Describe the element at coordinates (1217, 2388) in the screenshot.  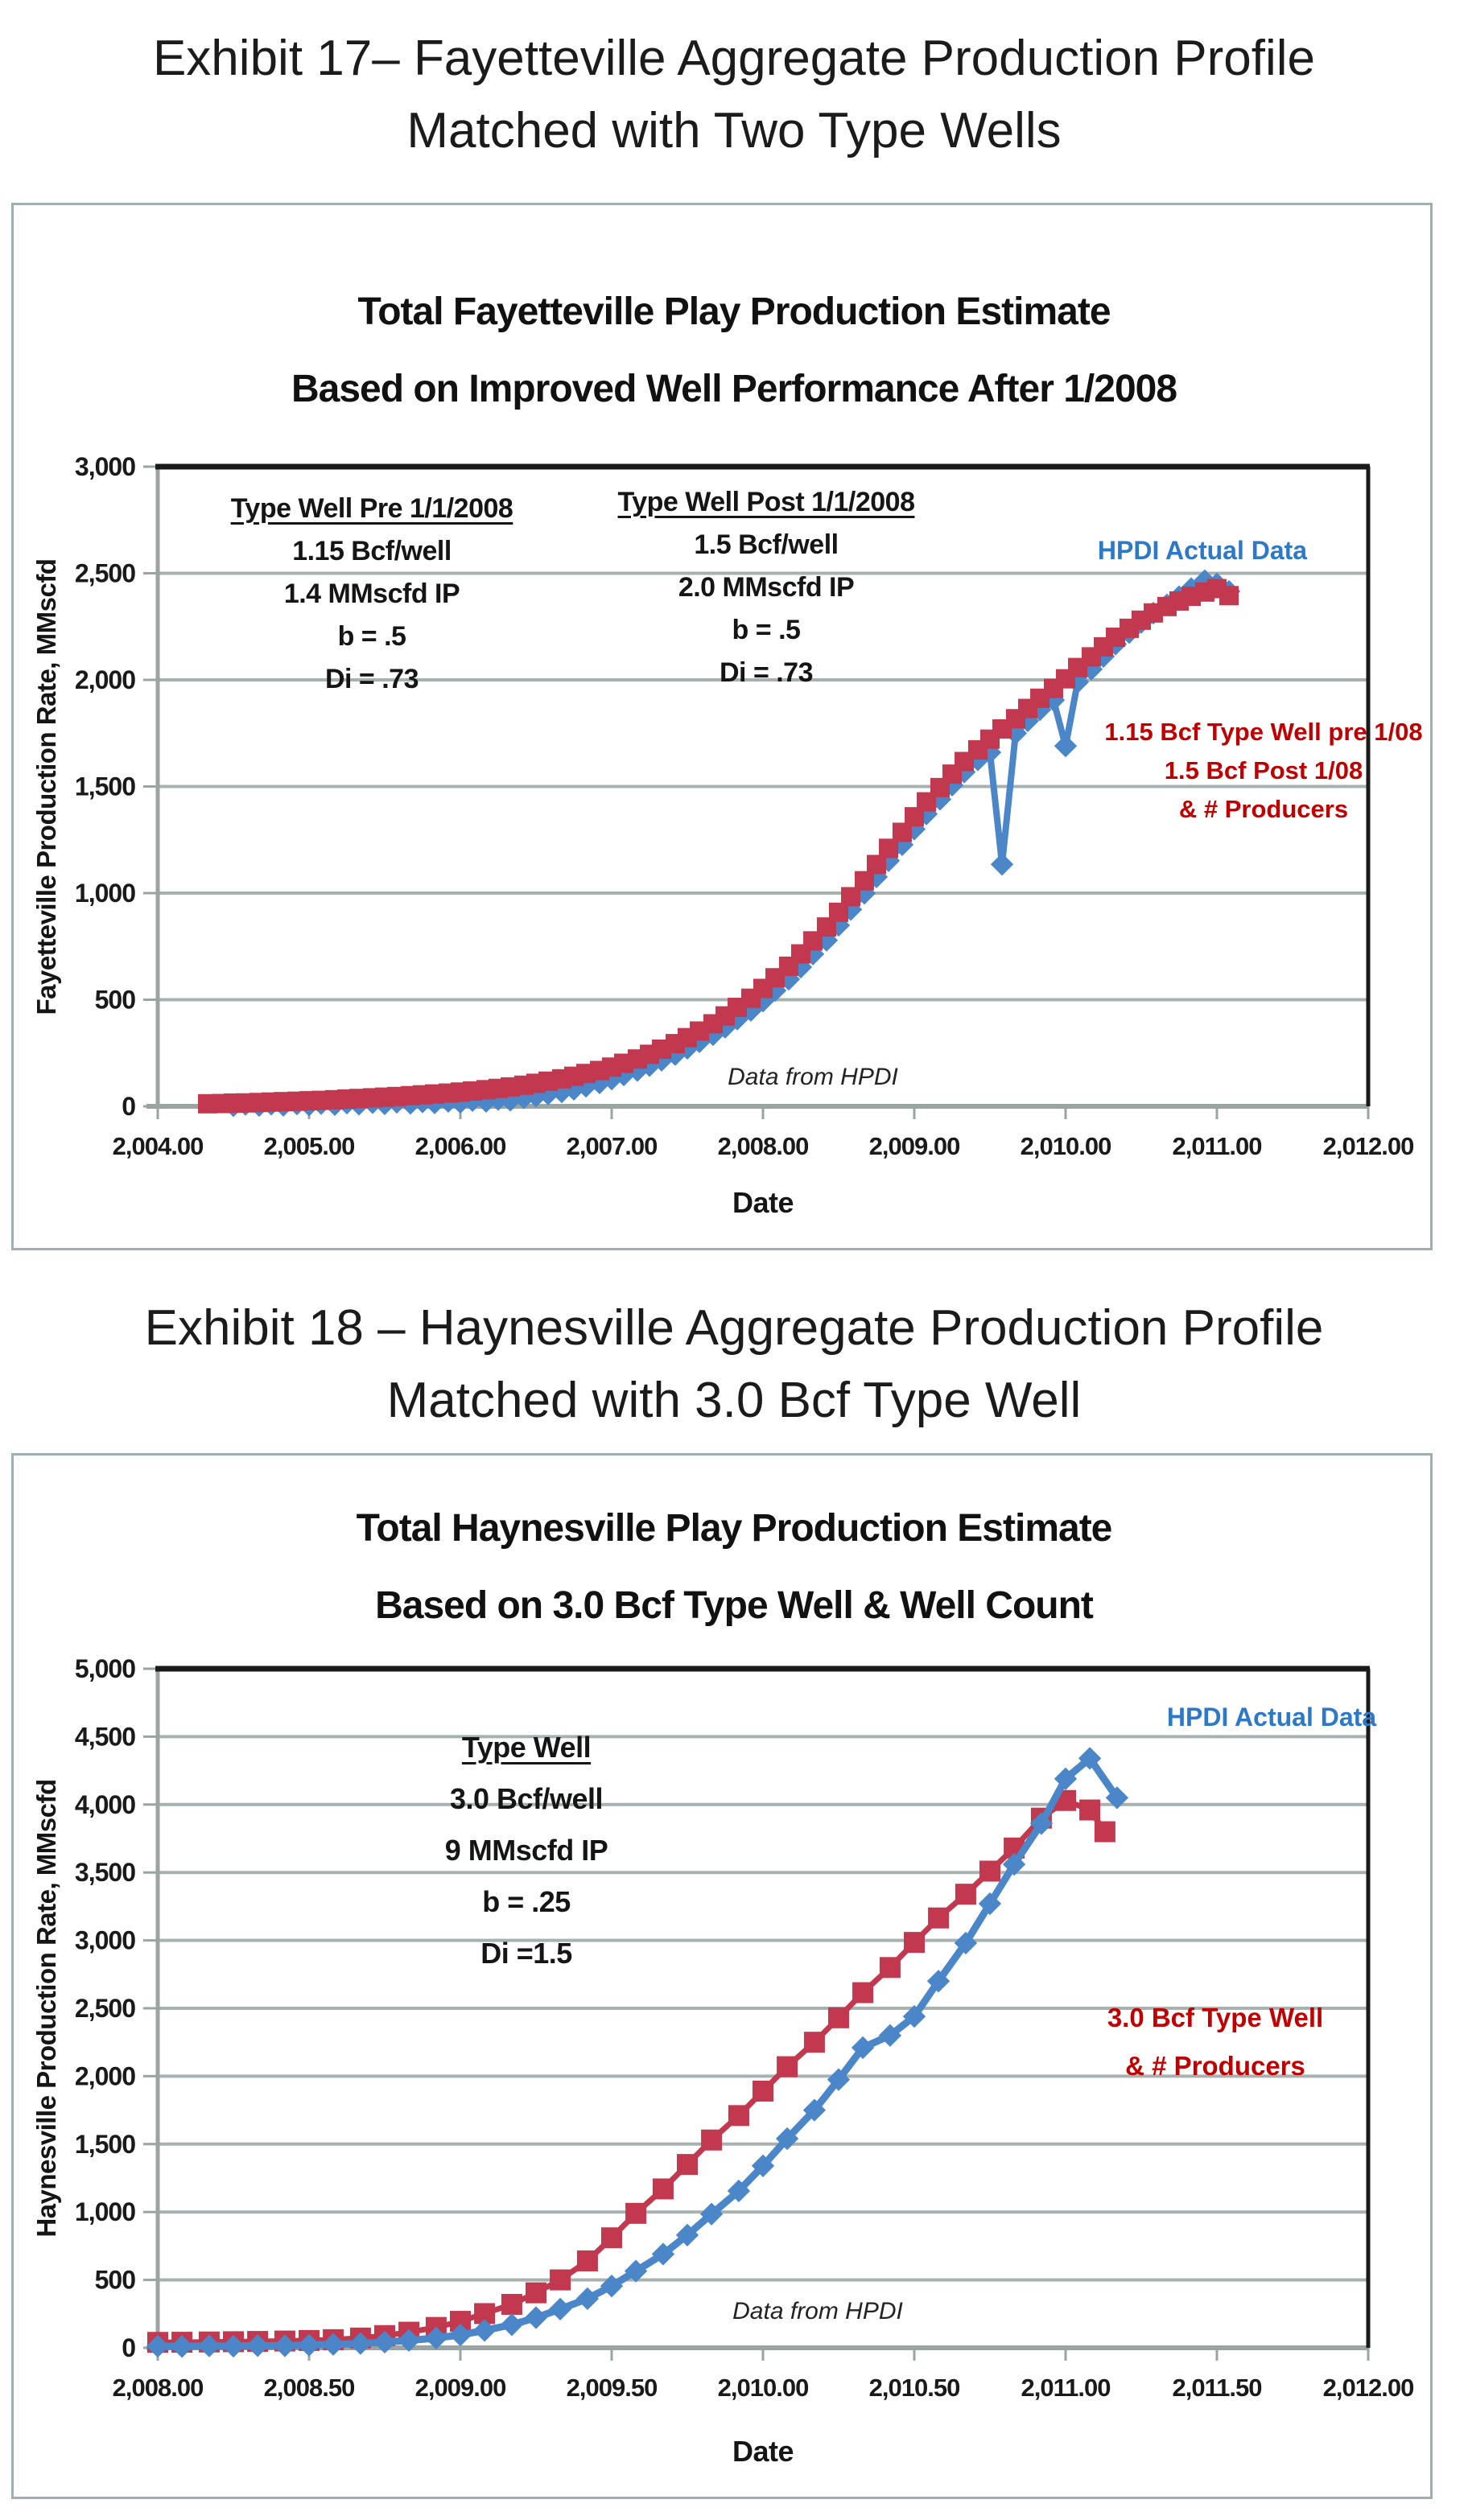
I see `svg-text: 2,011.50` at that location.